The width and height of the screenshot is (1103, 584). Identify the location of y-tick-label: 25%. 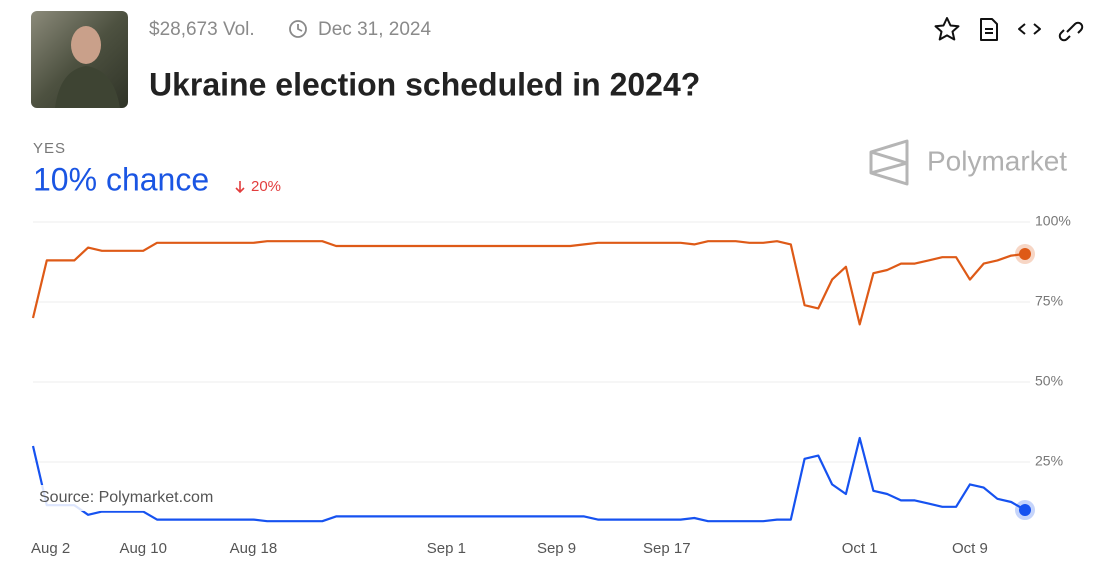
(1049, 461).